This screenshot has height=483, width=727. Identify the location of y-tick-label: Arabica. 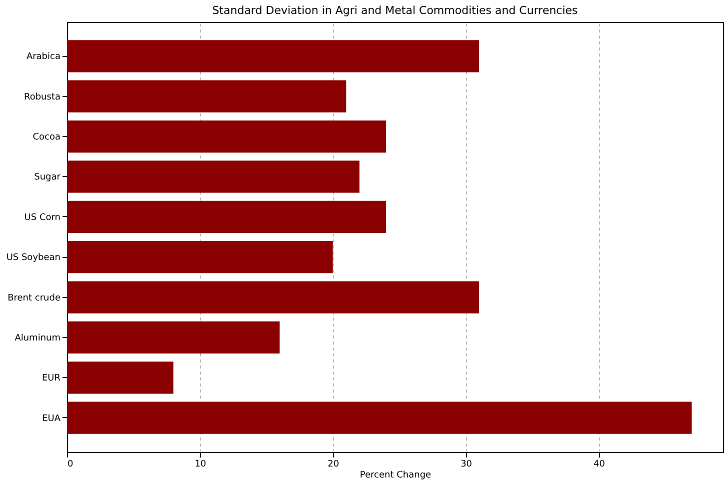
(43, 57).